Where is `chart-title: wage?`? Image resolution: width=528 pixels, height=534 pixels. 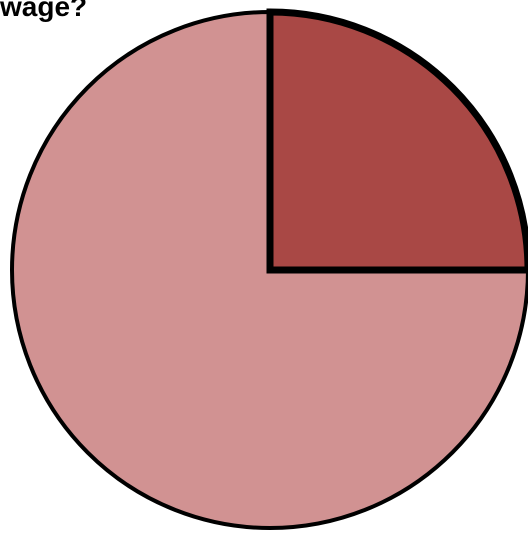
chart-title: wage? is located at coordinates (44, 11).